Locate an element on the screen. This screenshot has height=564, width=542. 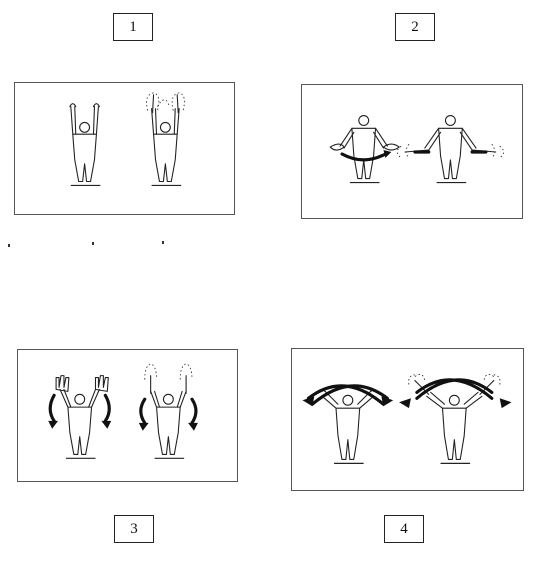
panel-2-illustration is located at coordinates (417, 149).